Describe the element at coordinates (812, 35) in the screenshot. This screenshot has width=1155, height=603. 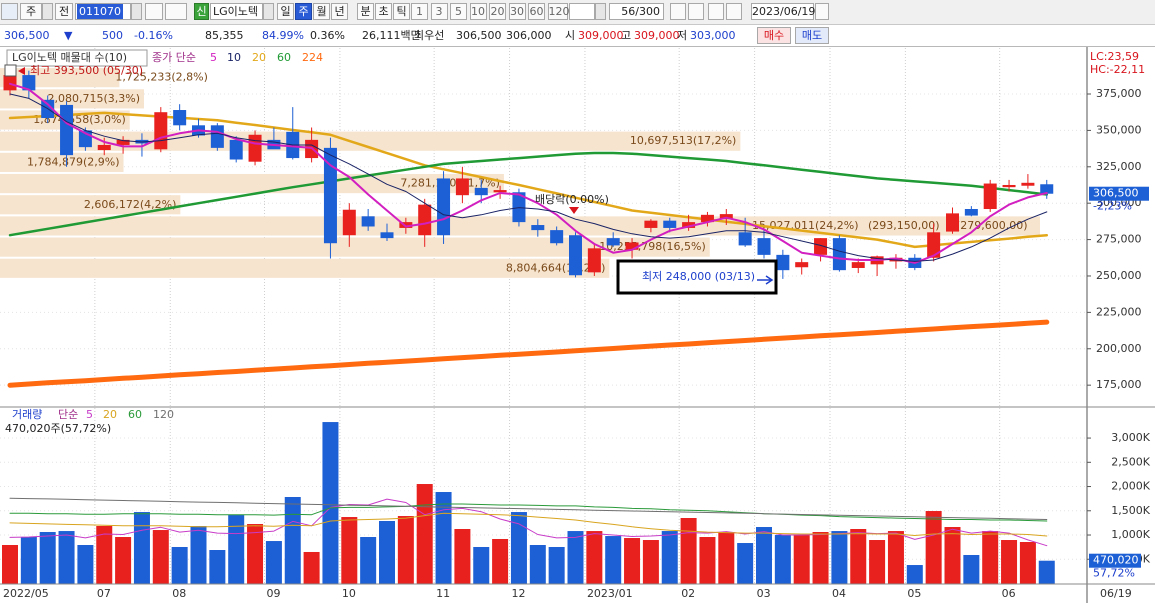
I see `sell-button: 매도` at that location.